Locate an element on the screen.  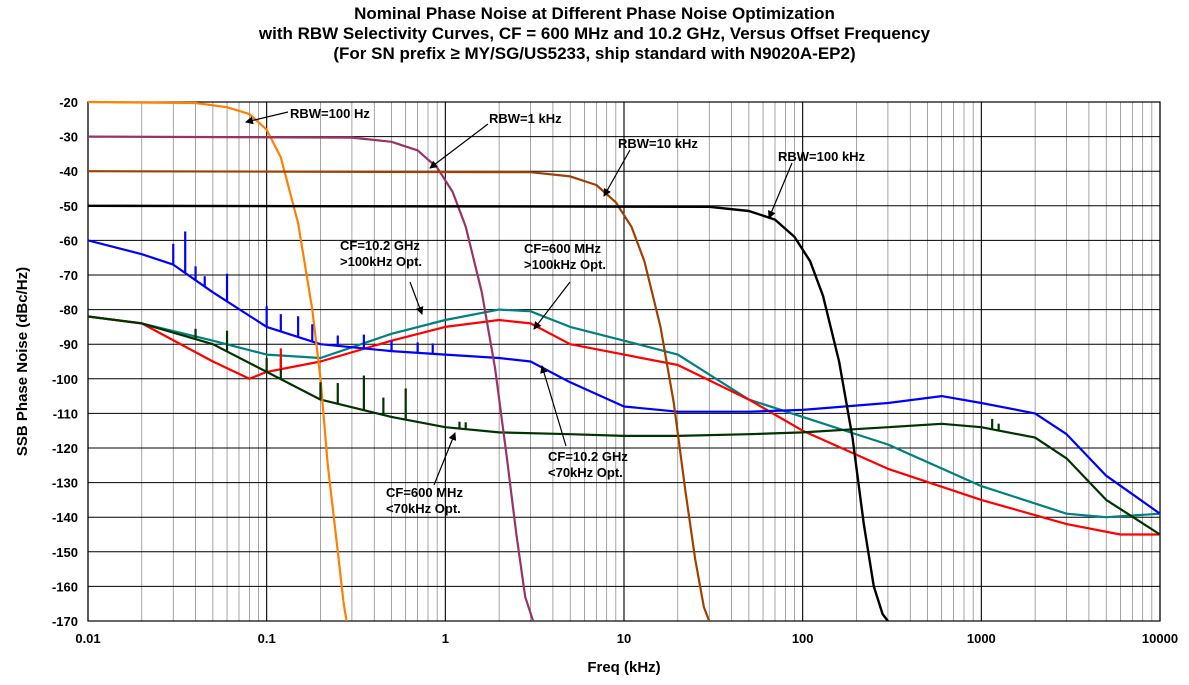
y-tick-label: -90 is located at coordinates (68, 344).